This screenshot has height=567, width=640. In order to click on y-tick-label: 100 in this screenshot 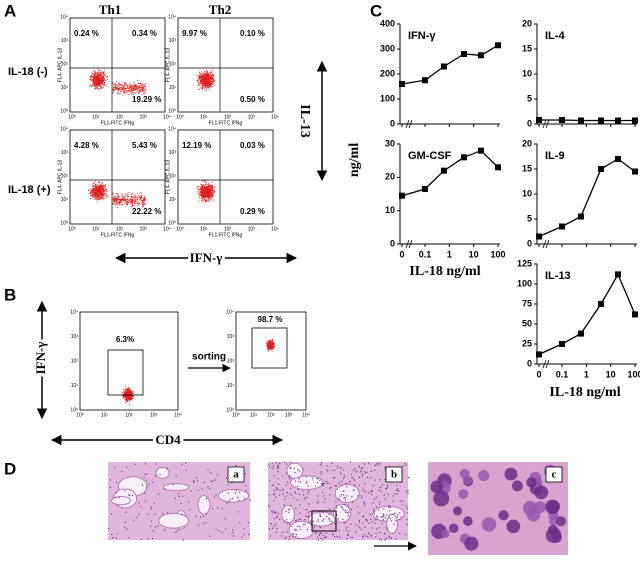, I will do `click(524, 283)`.